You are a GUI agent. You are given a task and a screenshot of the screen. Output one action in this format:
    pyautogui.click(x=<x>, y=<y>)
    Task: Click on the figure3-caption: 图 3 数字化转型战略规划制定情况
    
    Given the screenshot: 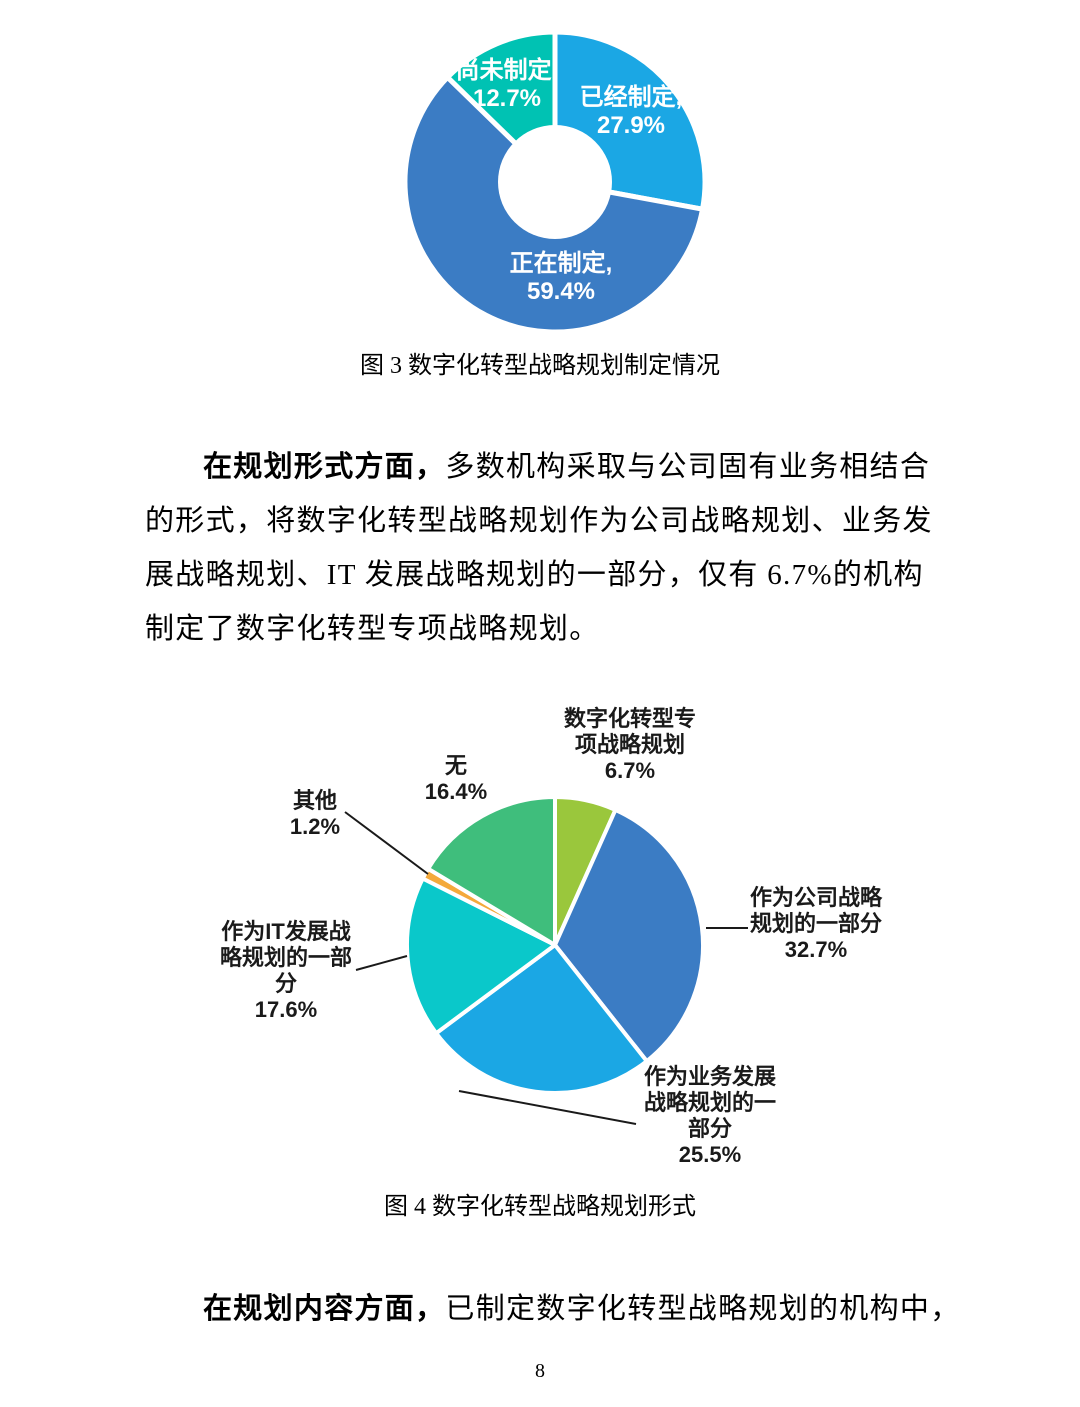 What is the action you would take?
    pyautogui.click(x=540, y=366)
    